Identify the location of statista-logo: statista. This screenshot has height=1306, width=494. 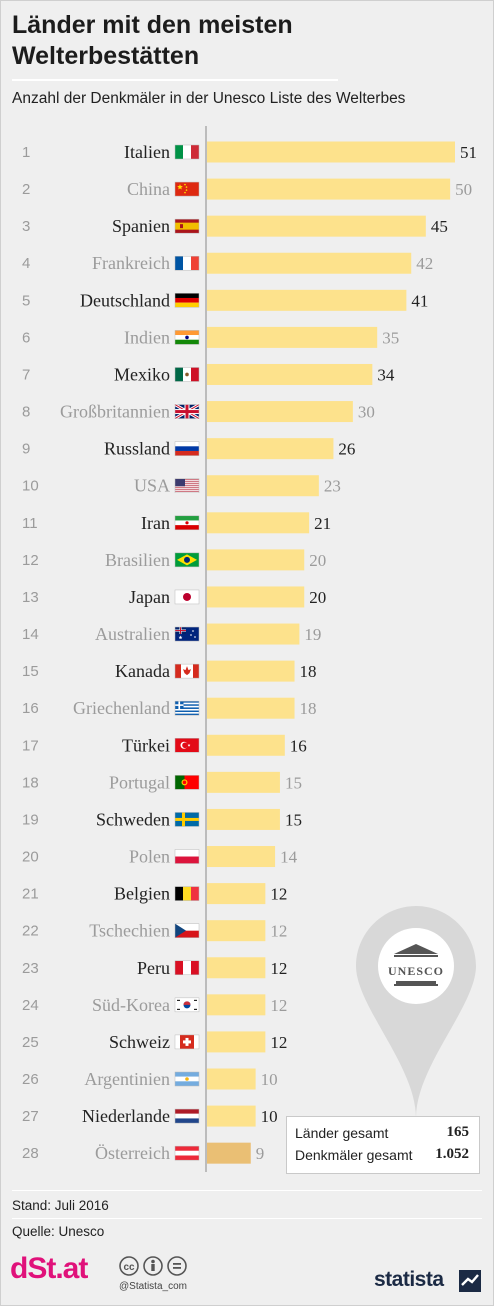
(409, 1279).